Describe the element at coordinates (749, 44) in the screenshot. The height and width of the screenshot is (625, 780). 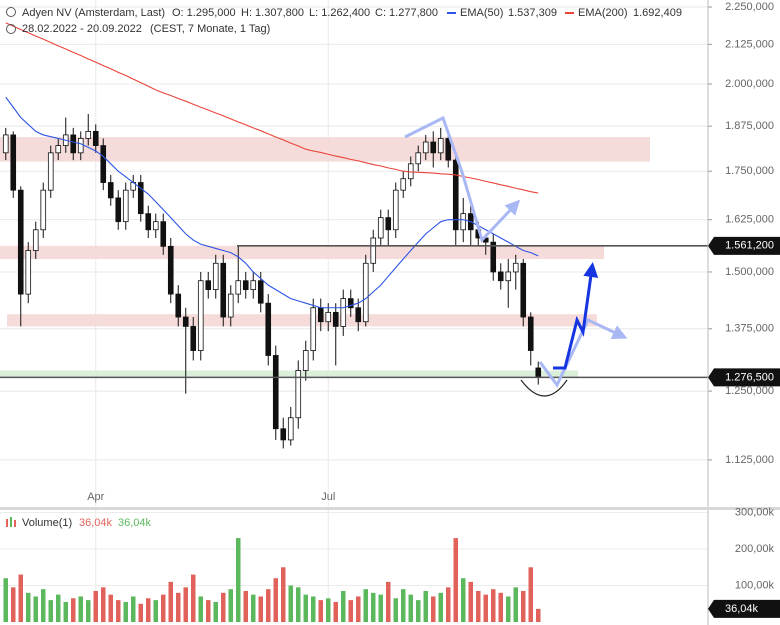
I see `y-tick-label: 2.125,000` at that location.